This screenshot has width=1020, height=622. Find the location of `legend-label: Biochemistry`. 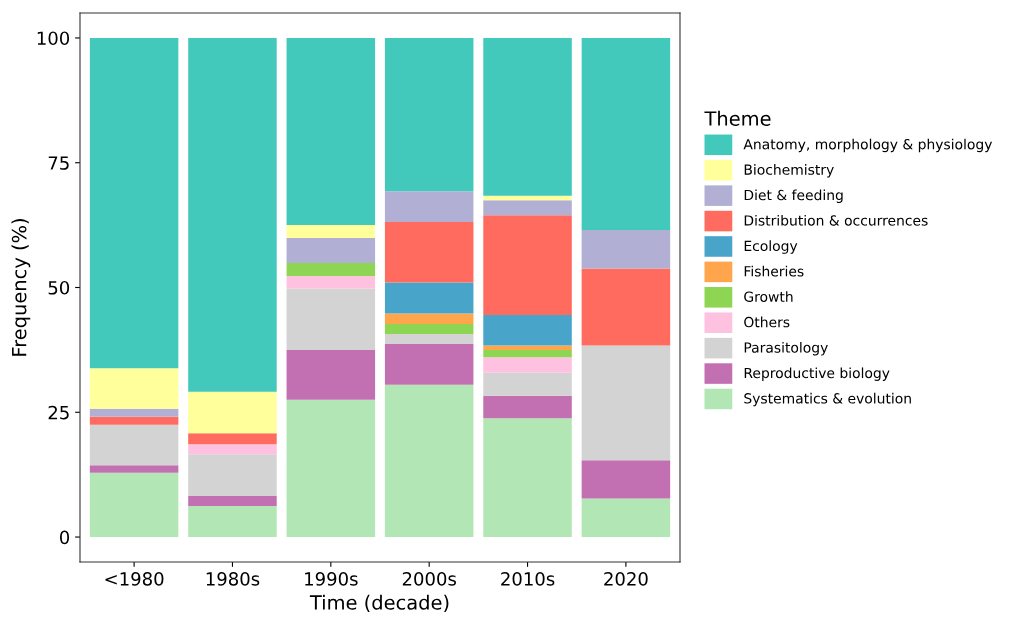

legend-label: Biochemistry is located at coordinates (789, 171).